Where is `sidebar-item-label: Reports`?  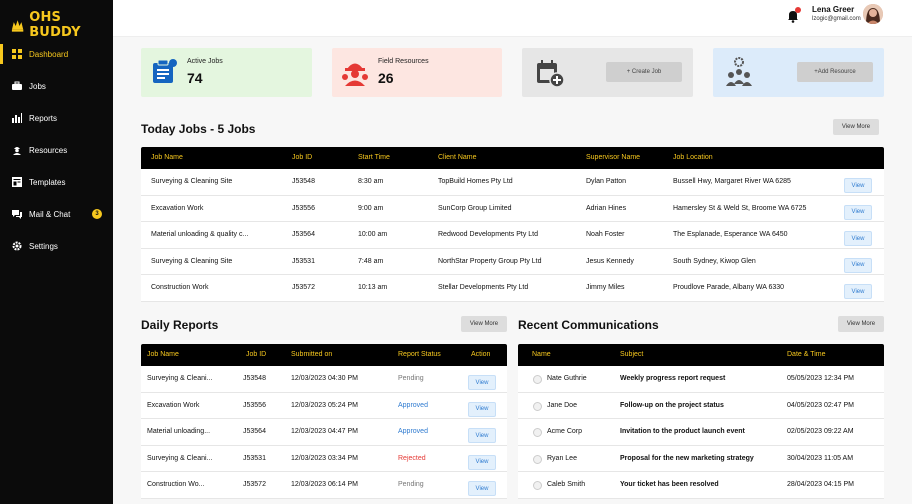
sidebar-item-label: Reports is located at coordinates (43, 118).